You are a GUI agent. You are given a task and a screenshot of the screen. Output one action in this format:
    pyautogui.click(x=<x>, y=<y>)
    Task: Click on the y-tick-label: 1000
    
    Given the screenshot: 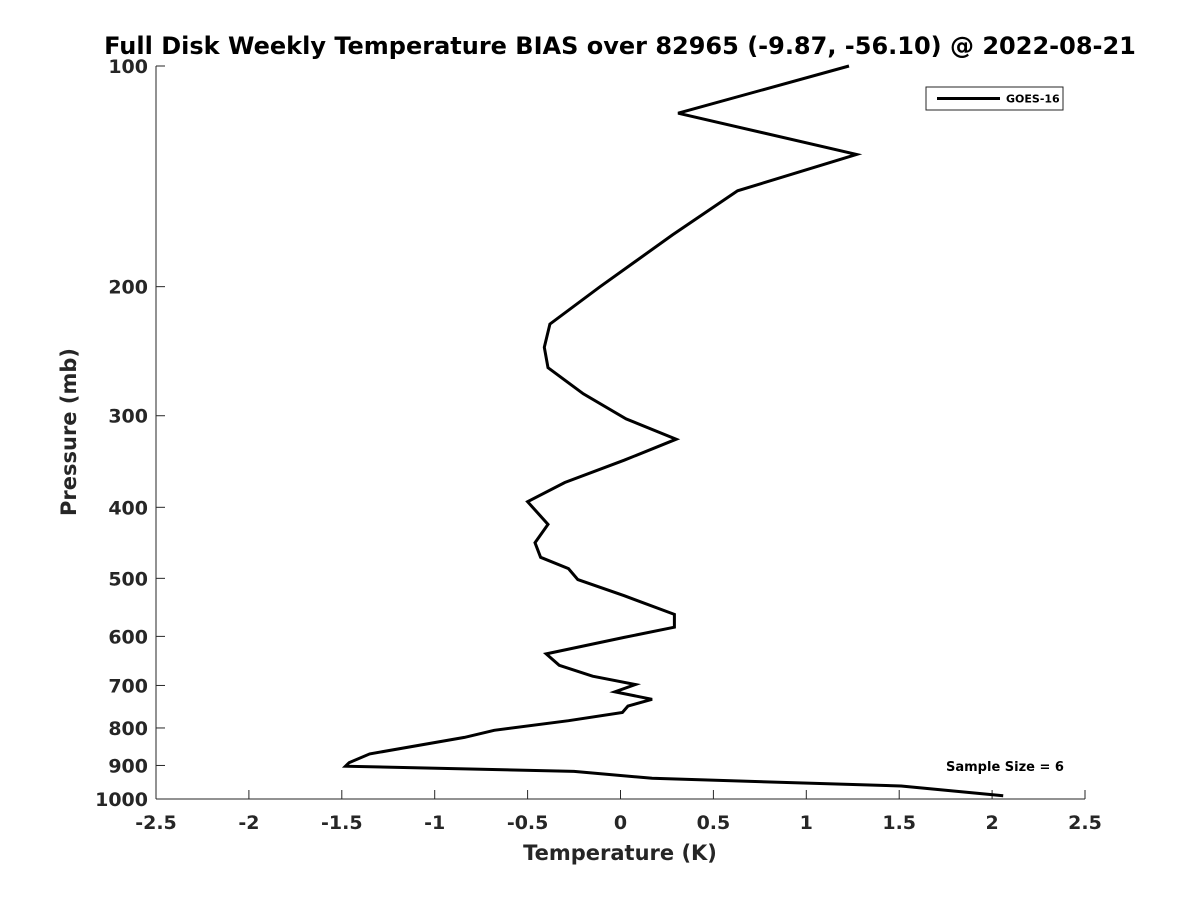 What is the action you would take?
    pyautogui.click(x=121, y=800)
    